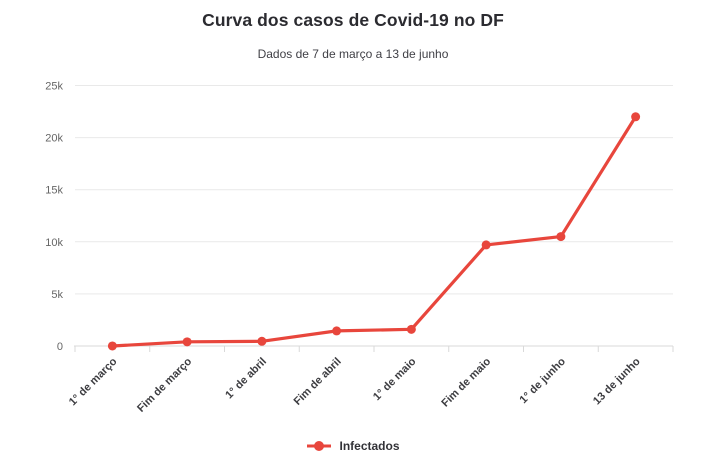  What do you see at coordinates (54, 87) in the screenshot?
I see `y-axis-tick-label: 25k` at bounding box center [54, 87].